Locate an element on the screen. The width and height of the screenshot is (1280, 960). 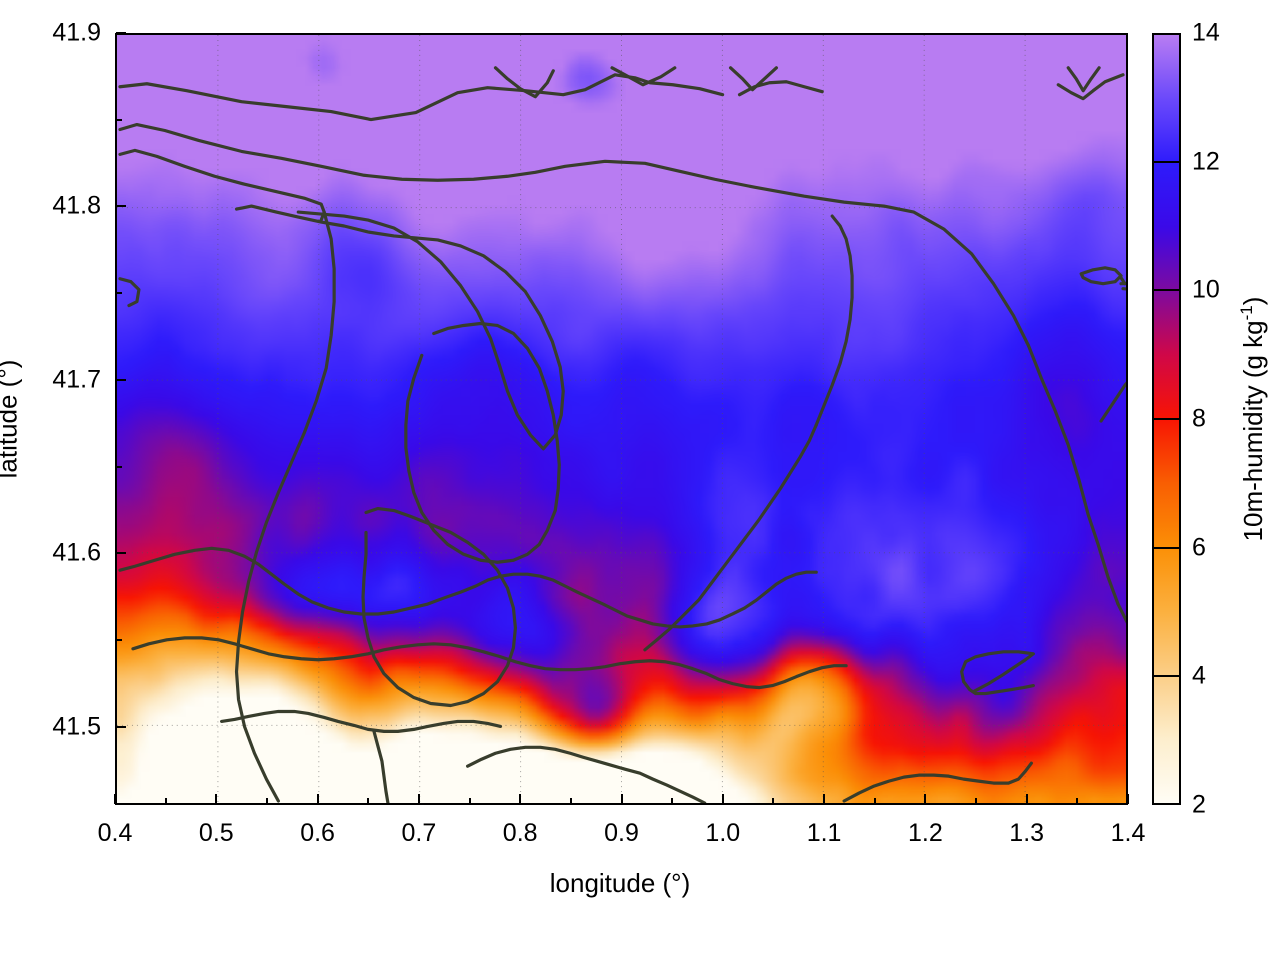
colorbar-tick-label-1: 4 is located at coordinates (1199, 675).